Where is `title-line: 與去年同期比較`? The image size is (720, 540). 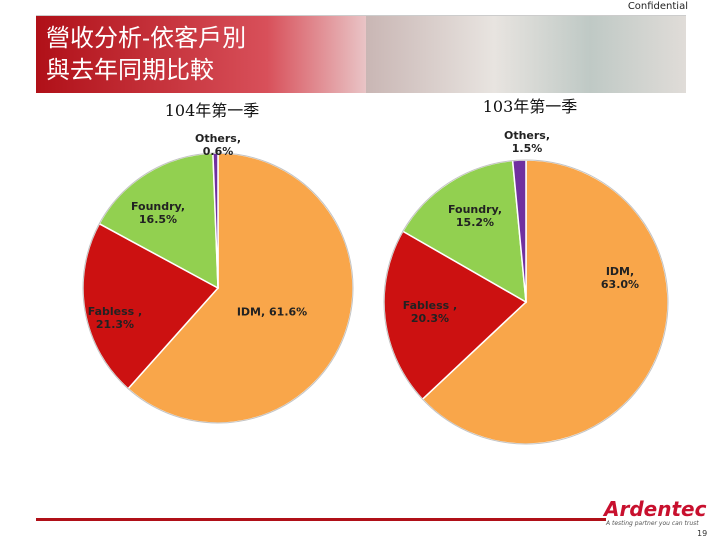 title-line: 與去年同期比較 is located at coordinates (130, 70).